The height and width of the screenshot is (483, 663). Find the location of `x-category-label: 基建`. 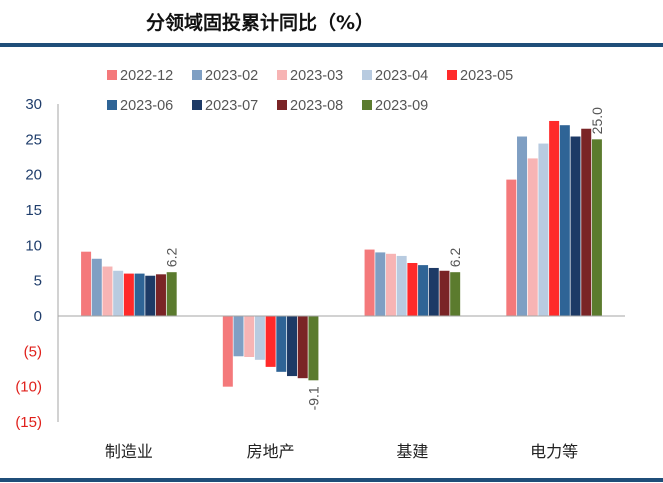

x-category-label: 基建 is located at coordinates (412, 451).